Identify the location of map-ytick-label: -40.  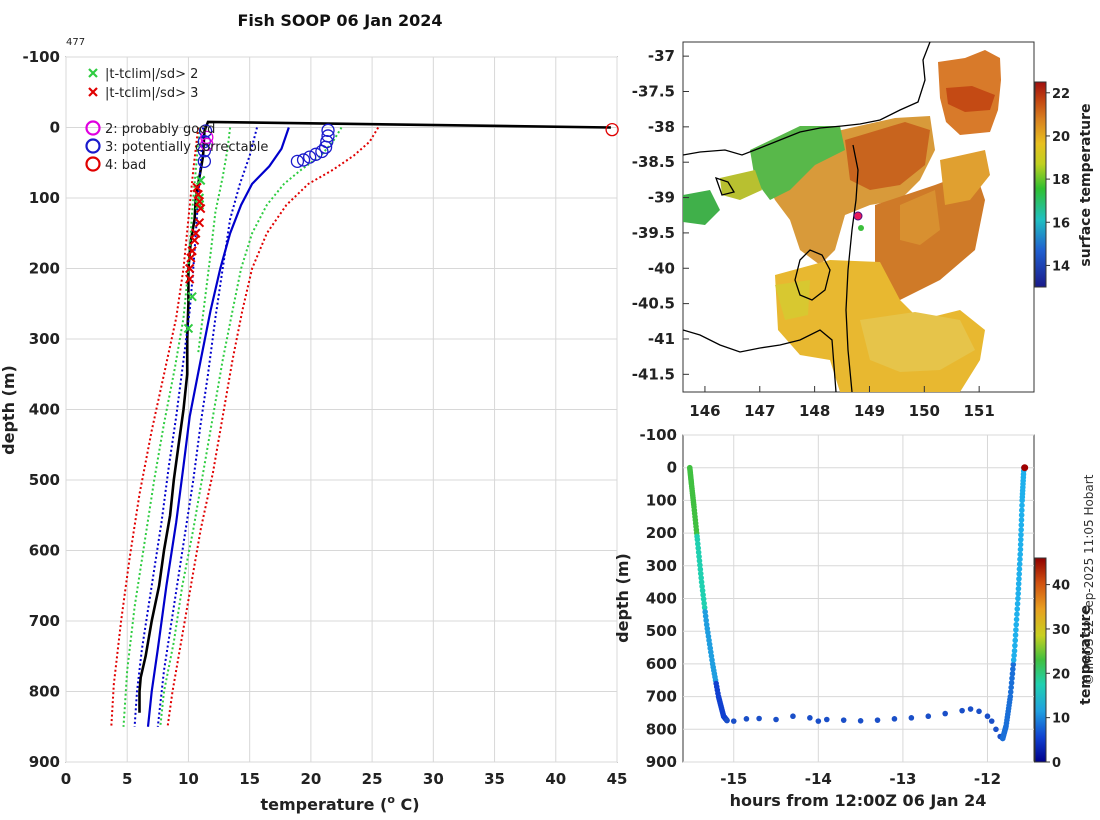
(661, 268).